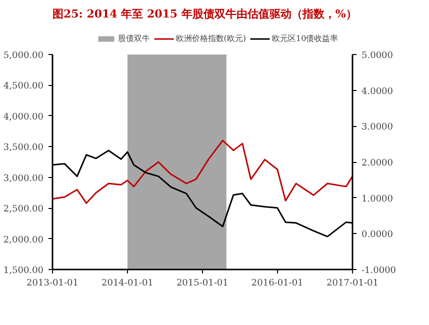 Image resolution: width=429 pixels, height=325 pixels. Describe the element at coordinates (52, 283) in the screenshot. I see `x-tick-label: 2013-01-01` at that location.